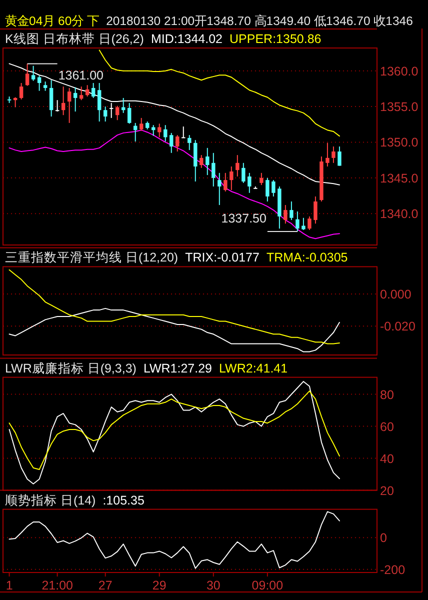  What do you see at coordinates (52, 21) in the screenshot?
I see `title: 黄金04月 60分 下` at bounding box center [52, 21].